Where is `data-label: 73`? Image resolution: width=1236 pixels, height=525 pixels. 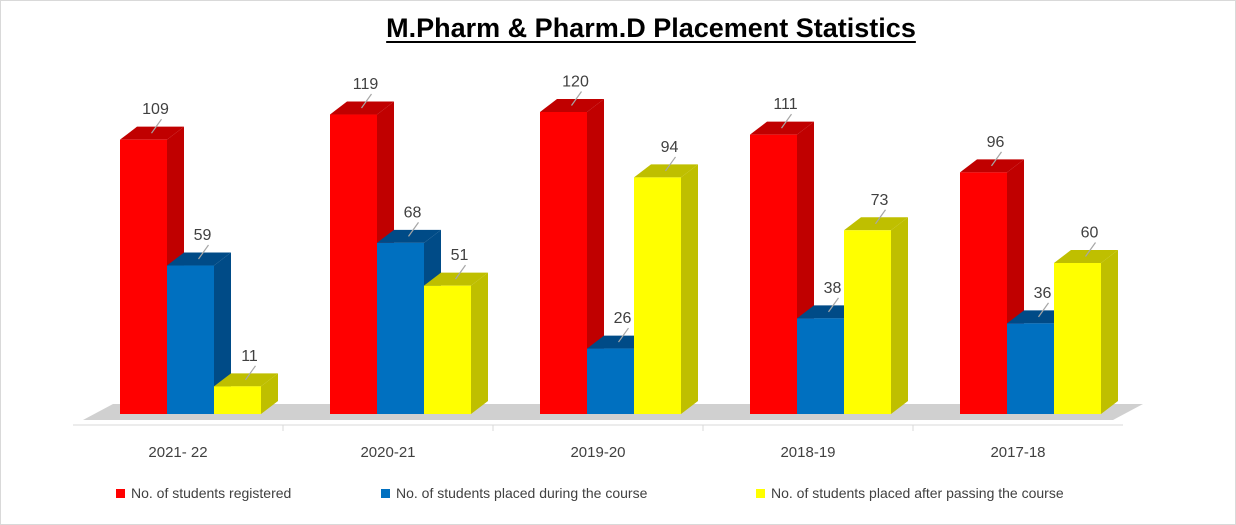
data-label: 73 is located at coordinates (880, 200).